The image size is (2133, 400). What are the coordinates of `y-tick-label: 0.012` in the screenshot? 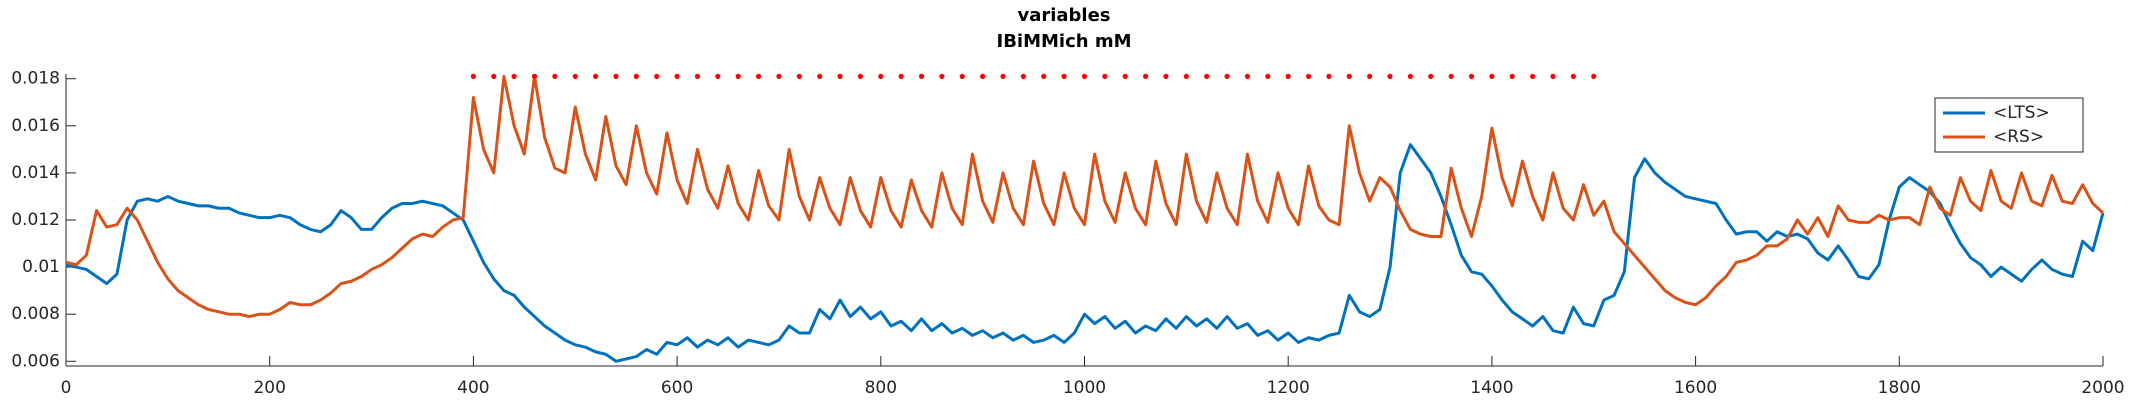 It's located at (35, 220).